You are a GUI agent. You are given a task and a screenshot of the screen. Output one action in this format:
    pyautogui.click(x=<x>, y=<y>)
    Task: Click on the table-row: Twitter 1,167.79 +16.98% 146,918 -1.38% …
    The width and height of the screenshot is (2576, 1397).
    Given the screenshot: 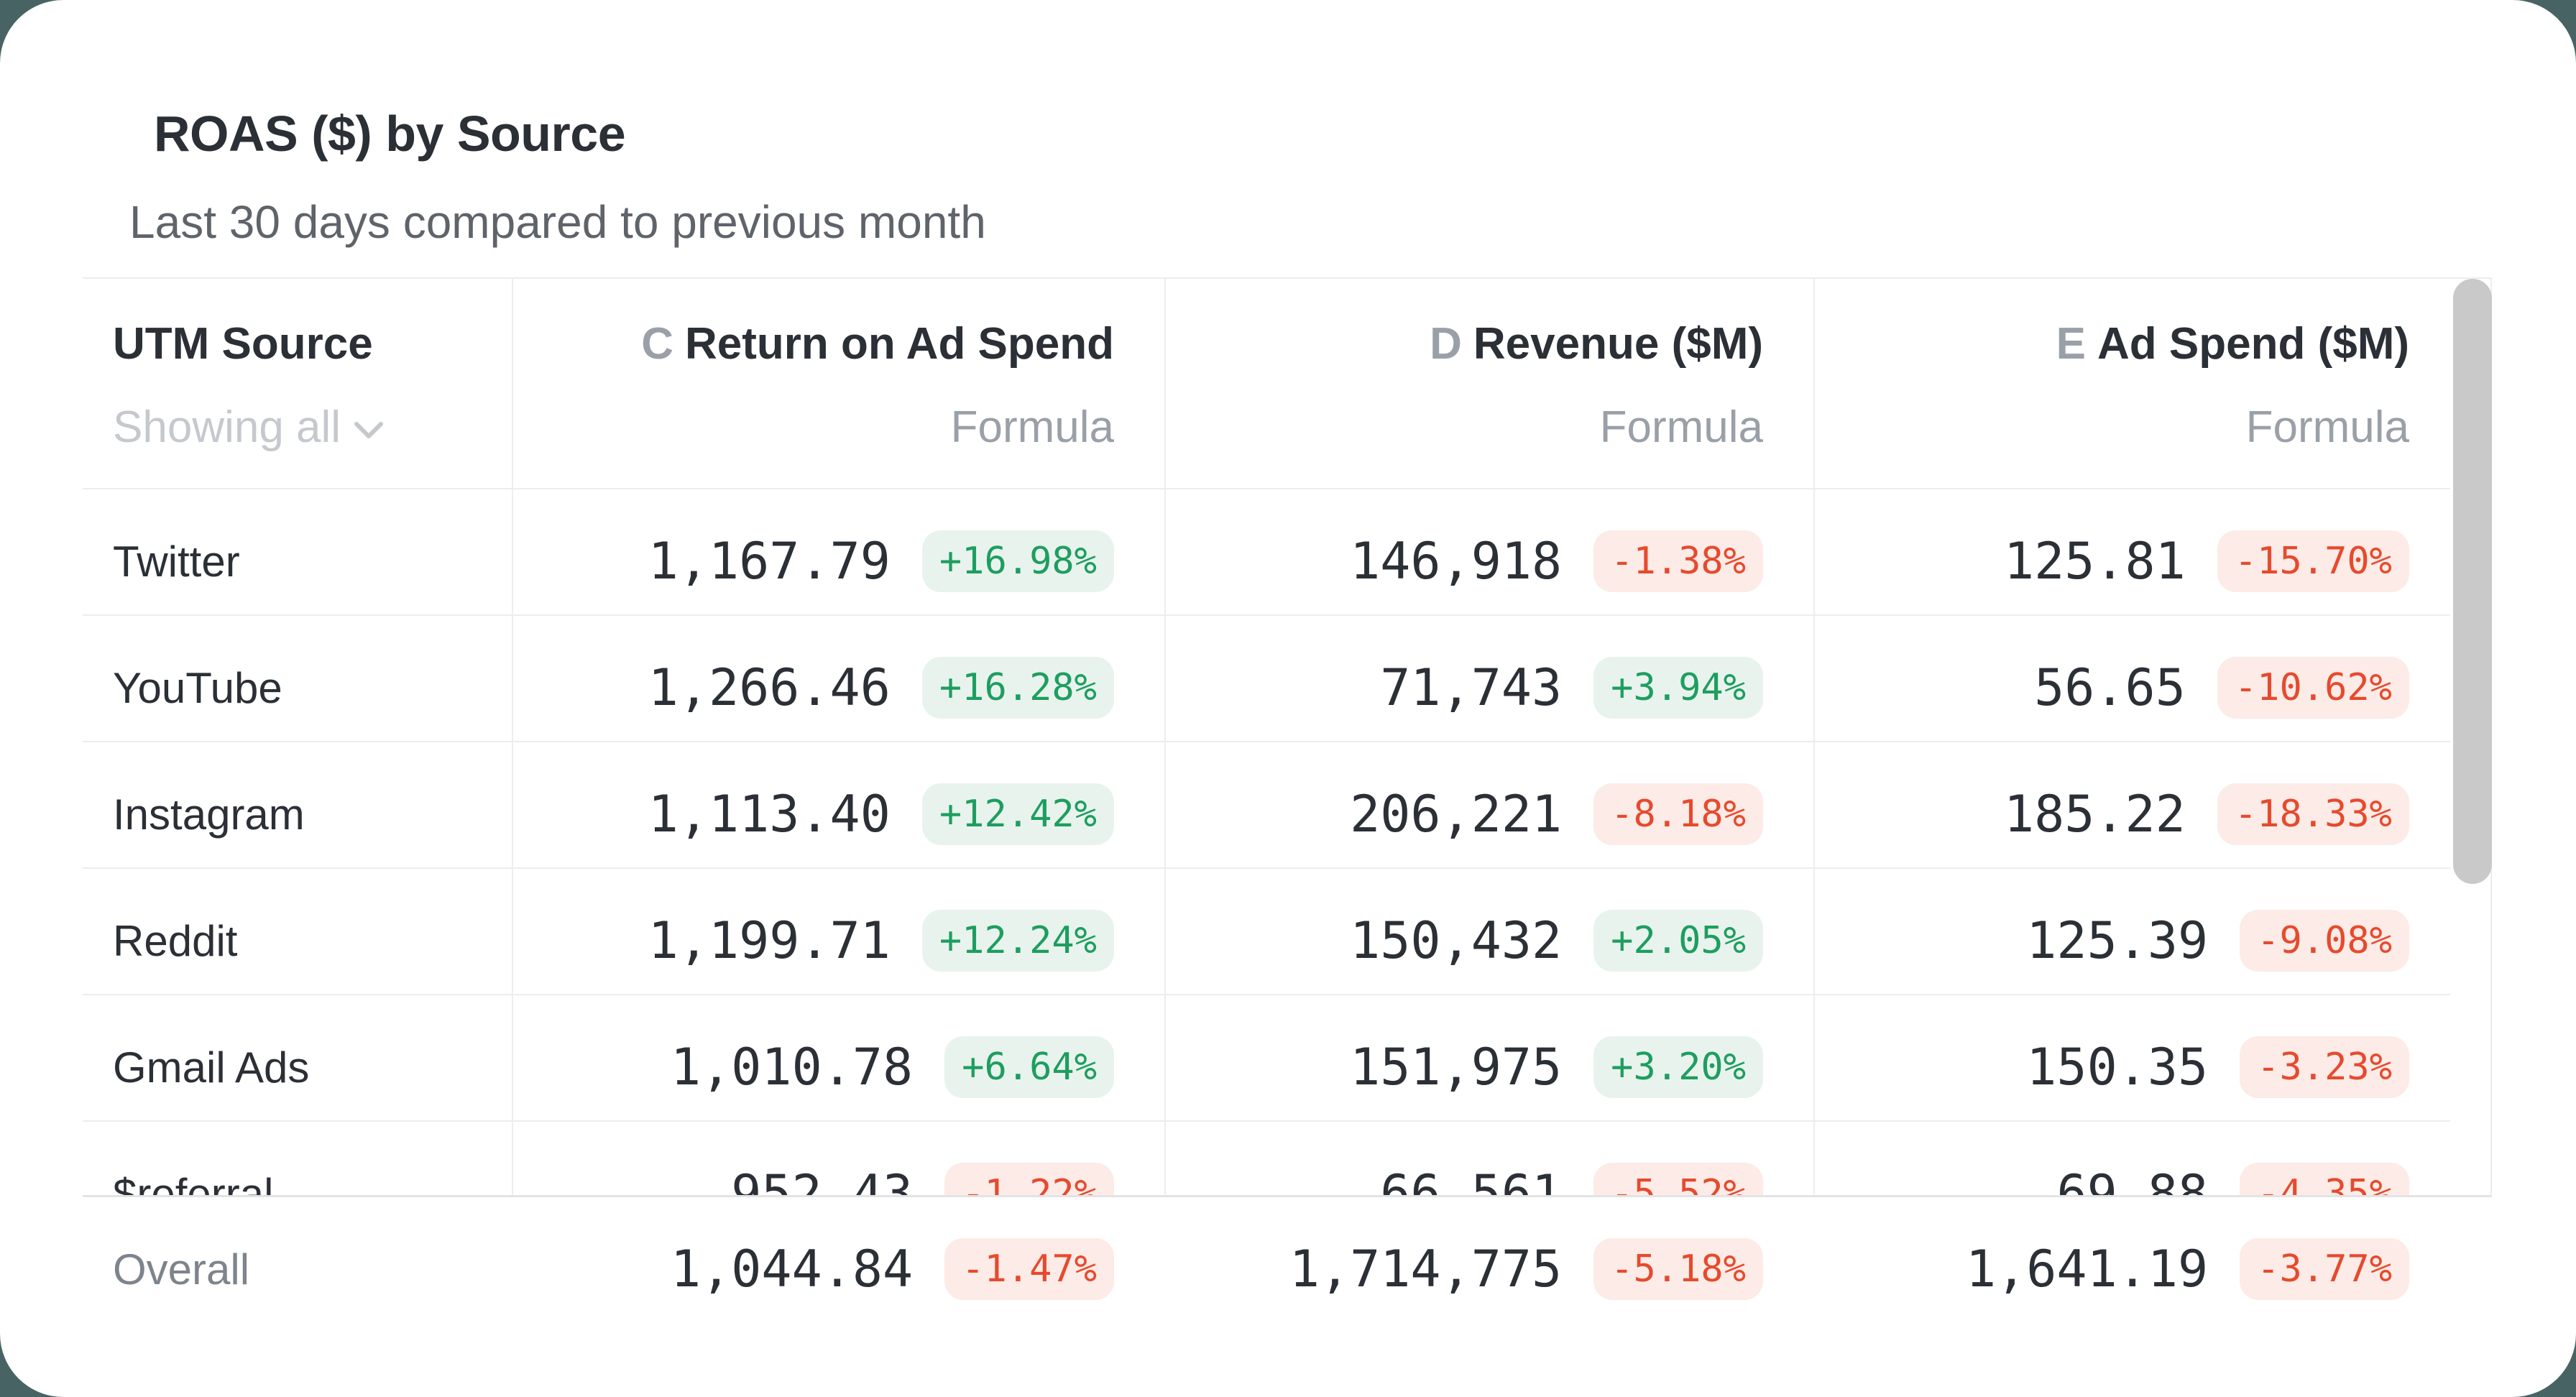 What is the action you would take?
    pyautogui.click(x=1286, y=552)
    